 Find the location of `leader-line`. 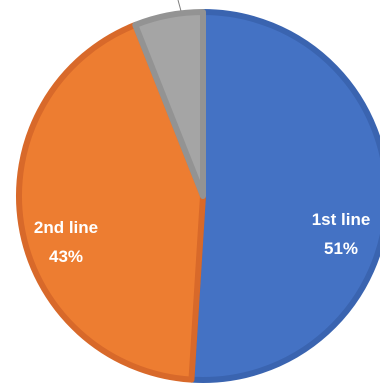

leader-line is located at coordinates (179, 6).